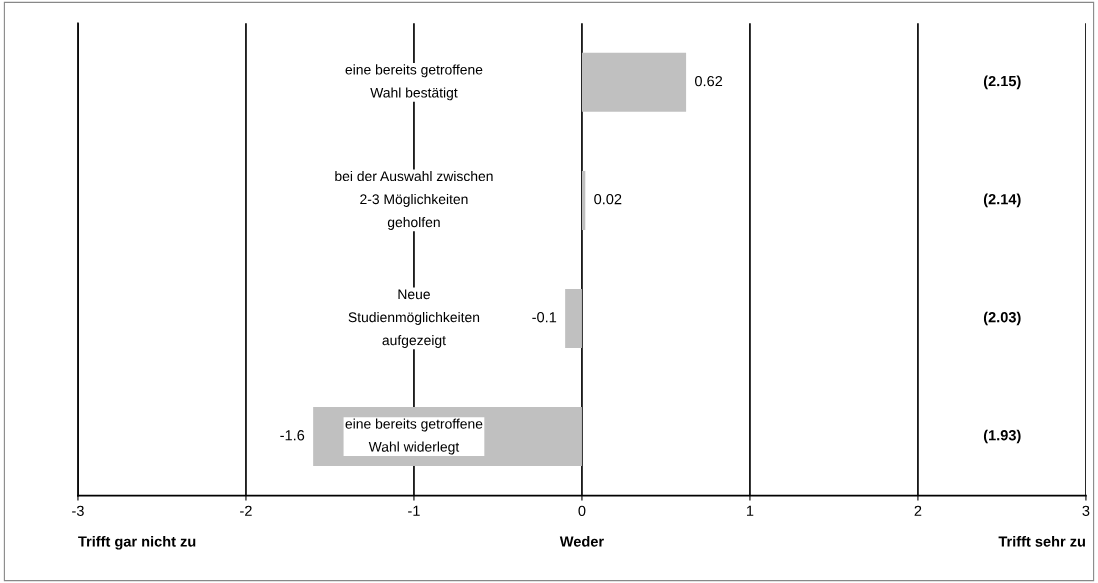 The width and height of the screenshot is (1098, 583). Describe the element at coordinates (544, 317) in the screenshot. I see `data-label: -0.1` at that location.